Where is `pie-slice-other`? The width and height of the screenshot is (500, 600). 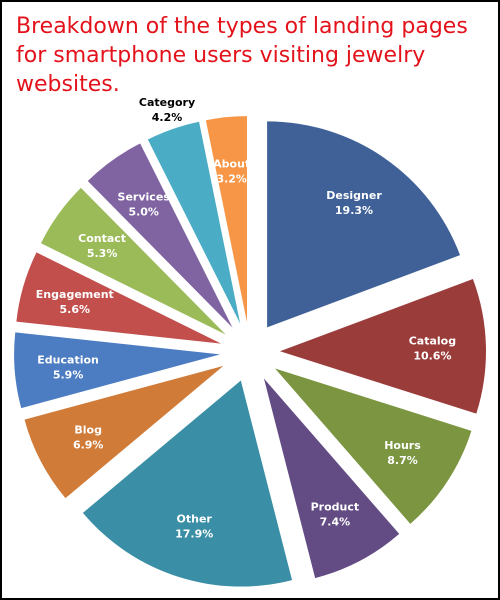 pie-slice-other is located at coordinates (187, 483).